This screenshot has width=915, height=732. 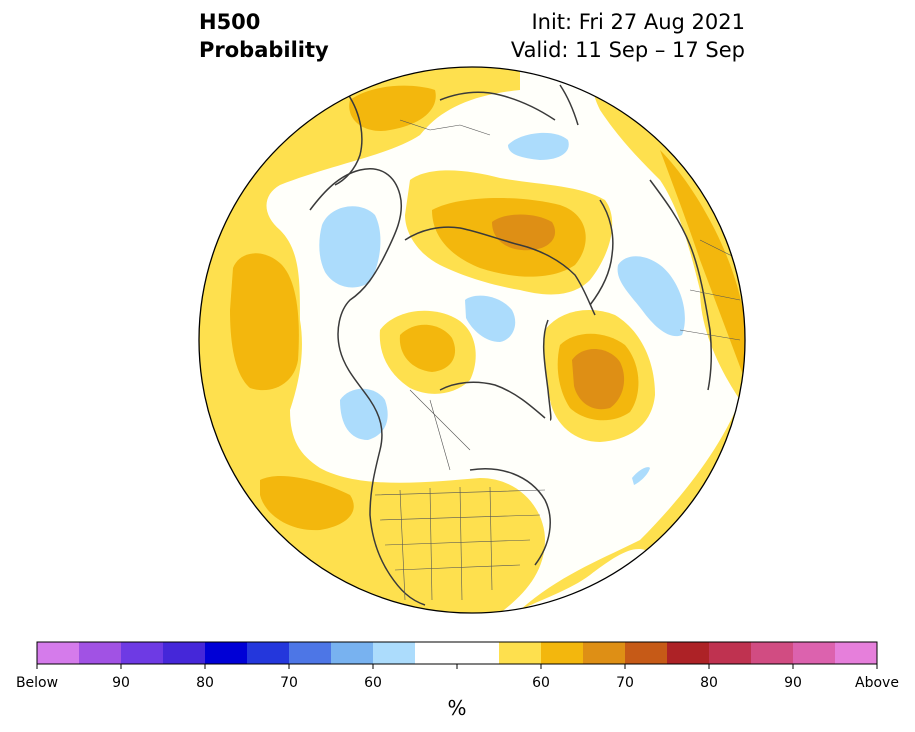 I want to click on colorbar-ticks, so click(x=457, y=666).